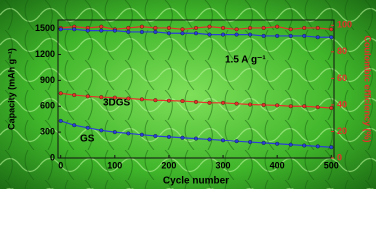  I want to click on x-tick-label: 300, so click(223, 165).